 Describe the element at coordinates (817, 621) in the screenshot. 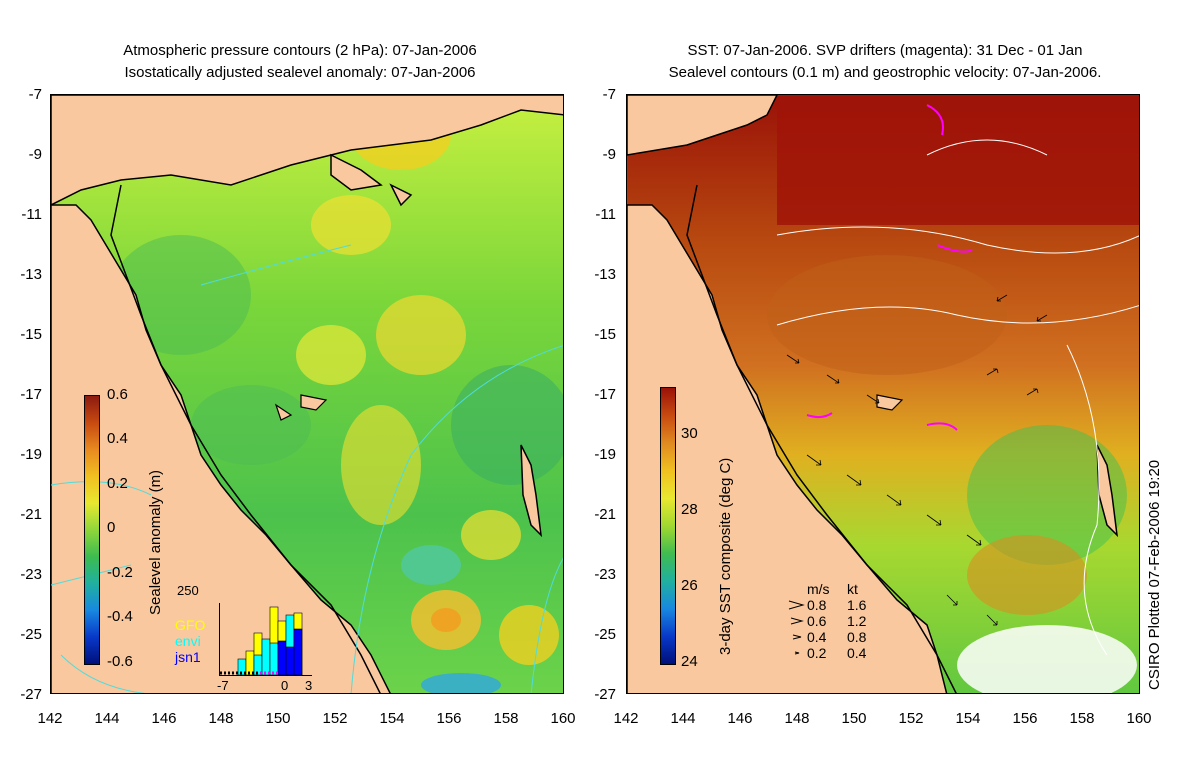

I see `velocity-legend-ms-1: 0.6` at that location.